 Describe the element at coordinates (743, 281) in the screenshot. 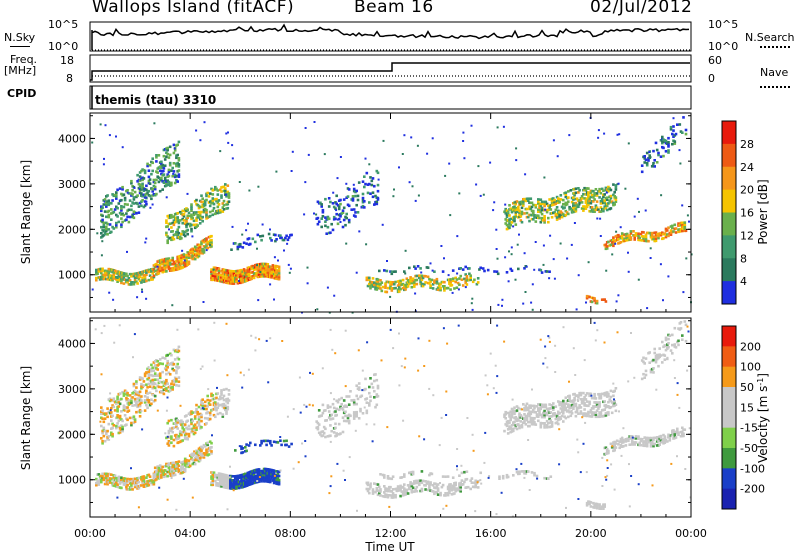

I see `colorbar-tick-label: 4` at that location.